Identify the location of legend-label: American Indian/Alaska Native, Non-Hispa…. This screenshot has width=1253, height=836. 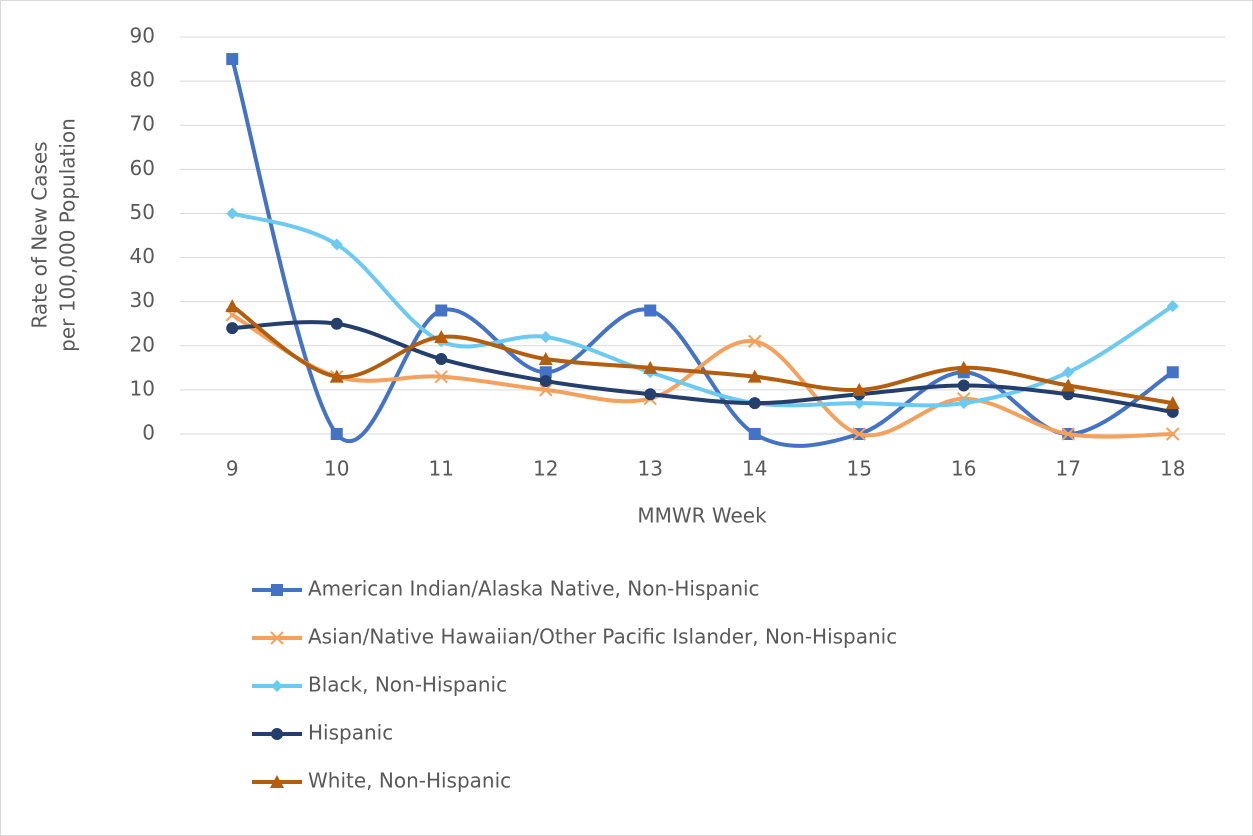
(534, 589).